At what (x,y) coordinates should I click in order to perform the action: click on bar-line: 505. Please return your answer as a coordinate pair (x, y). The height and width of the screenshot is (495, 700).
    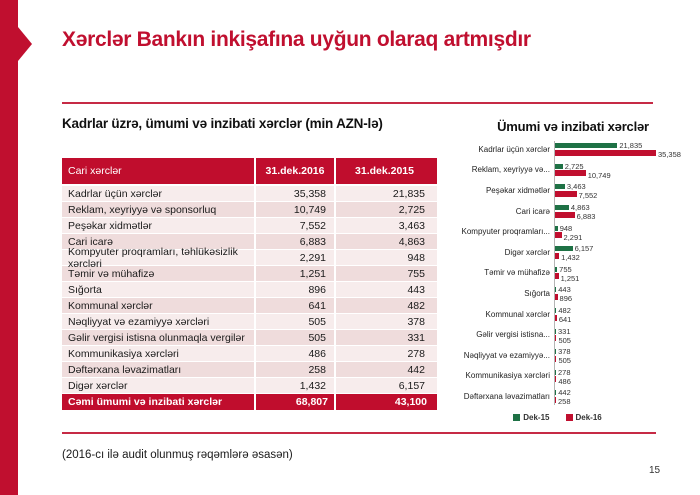
    Looking at the image, I should click on (563, 340).